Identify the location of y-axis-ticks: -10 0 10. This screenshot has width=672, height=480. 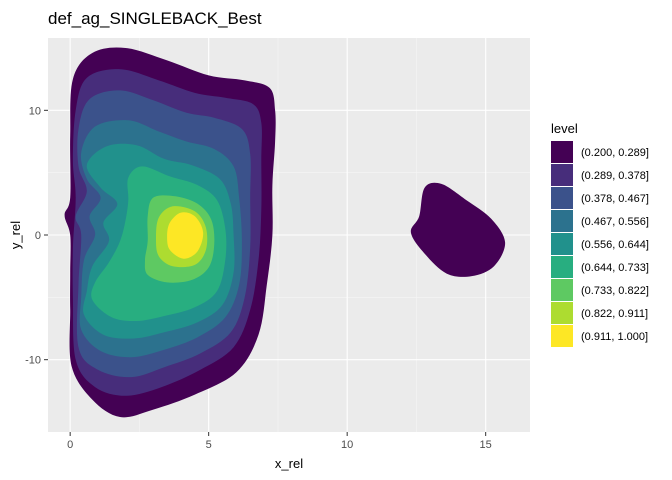
(36, 236).